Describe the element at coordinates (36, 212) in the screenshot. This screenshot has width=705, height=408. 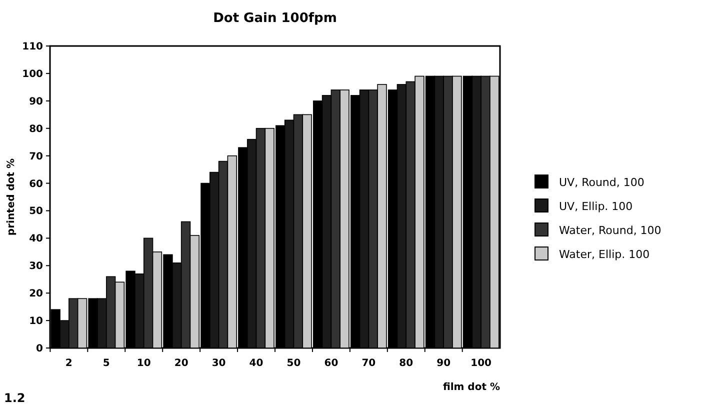
I see `y-tick-label: 50` at that location.